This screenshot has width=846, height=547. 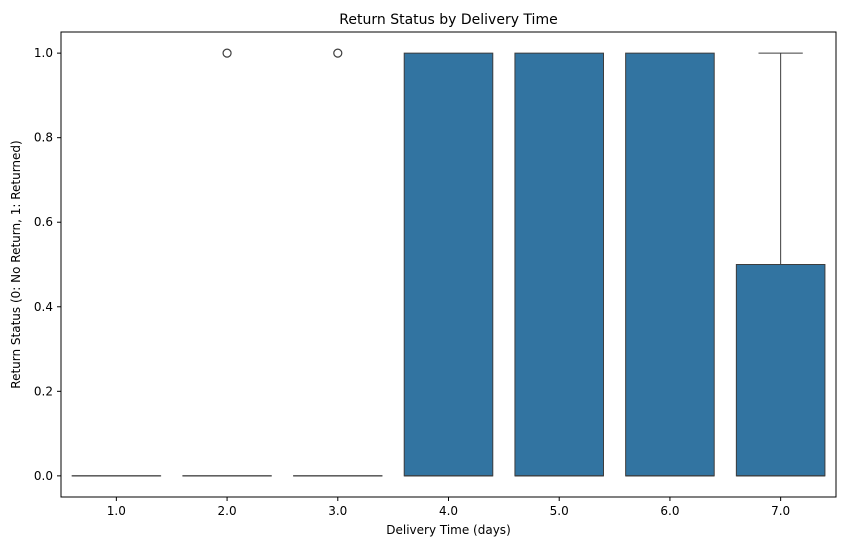 I want to click on box-7.0, so click(x=780, y=264).